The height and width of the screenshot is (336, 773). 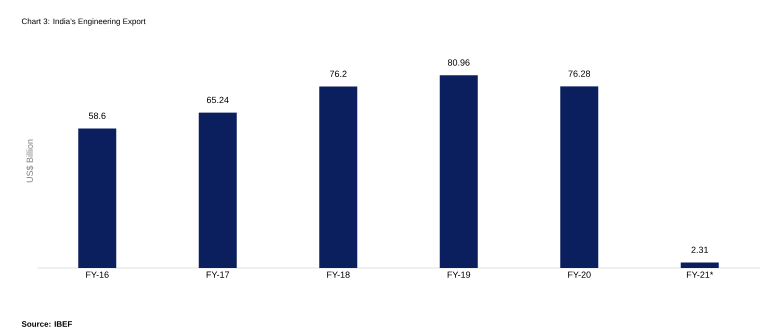 What do you see at coordinates (699, 249) in the screenshot?
I see `data-label: 2.31` at bounding box center [699, 249].